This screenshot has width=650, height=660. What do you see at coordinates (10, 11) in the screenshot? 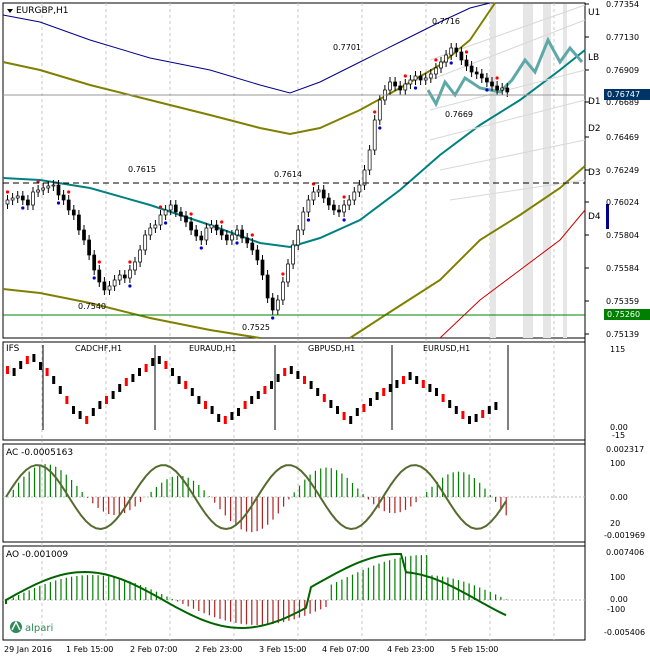
I see `chevron-down-icon` at bounding box center [10, 11].